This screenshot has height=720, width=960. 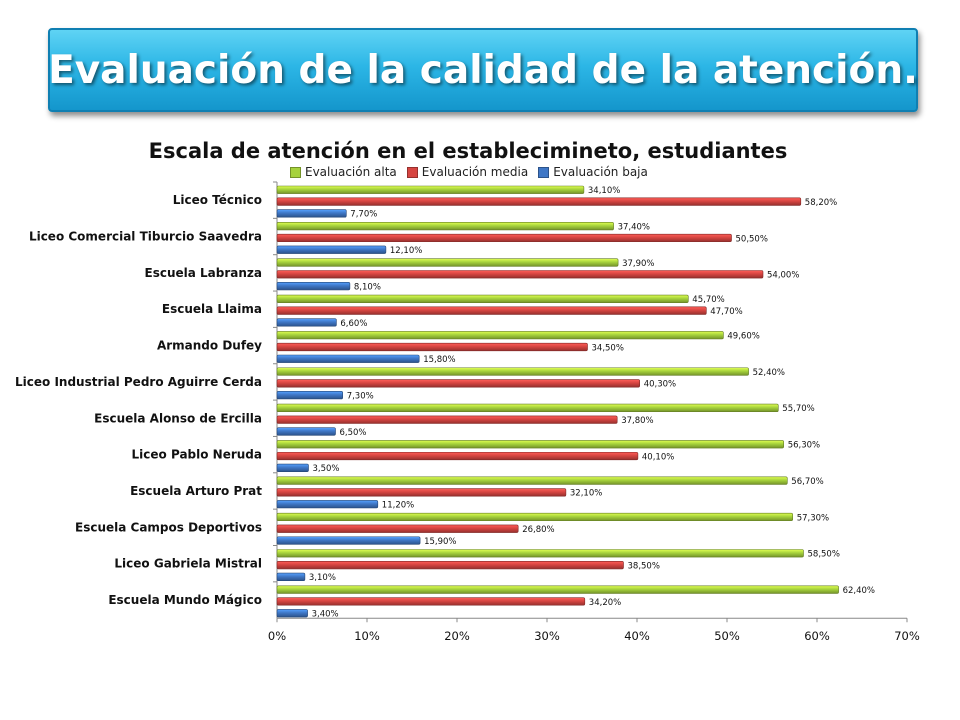 What do you see at coordinates (197, 455) in the screenshot?
I see `category-label: Liceo Pablo Neruda` at bounding box center [197, 455].